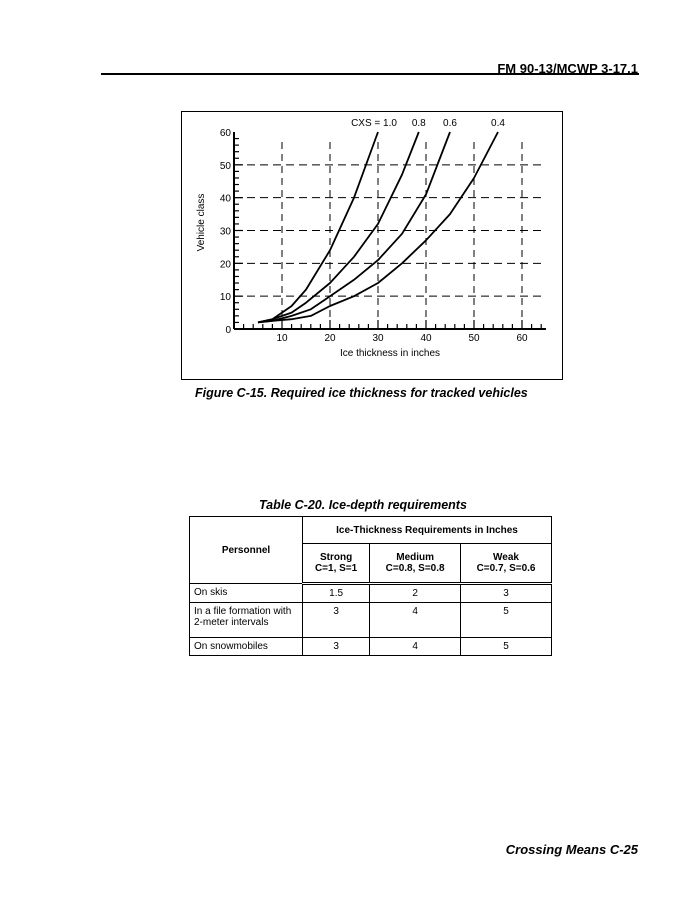 The height and width of the screenshot is (901, 696). What do you see at coordinates (427, 530) in the screenshot?
I see `ice-thickness-group-header: Ice-Thickness Requirements in Inches` at bounding box center [427, 530].